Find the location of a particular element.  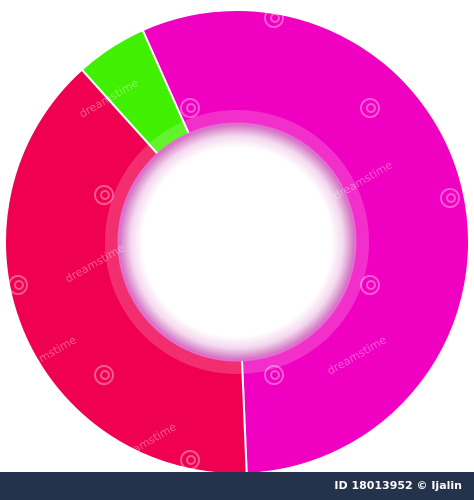

footer-bar: ID 18013952 © Ijalin is located at coordinates (237, 486).